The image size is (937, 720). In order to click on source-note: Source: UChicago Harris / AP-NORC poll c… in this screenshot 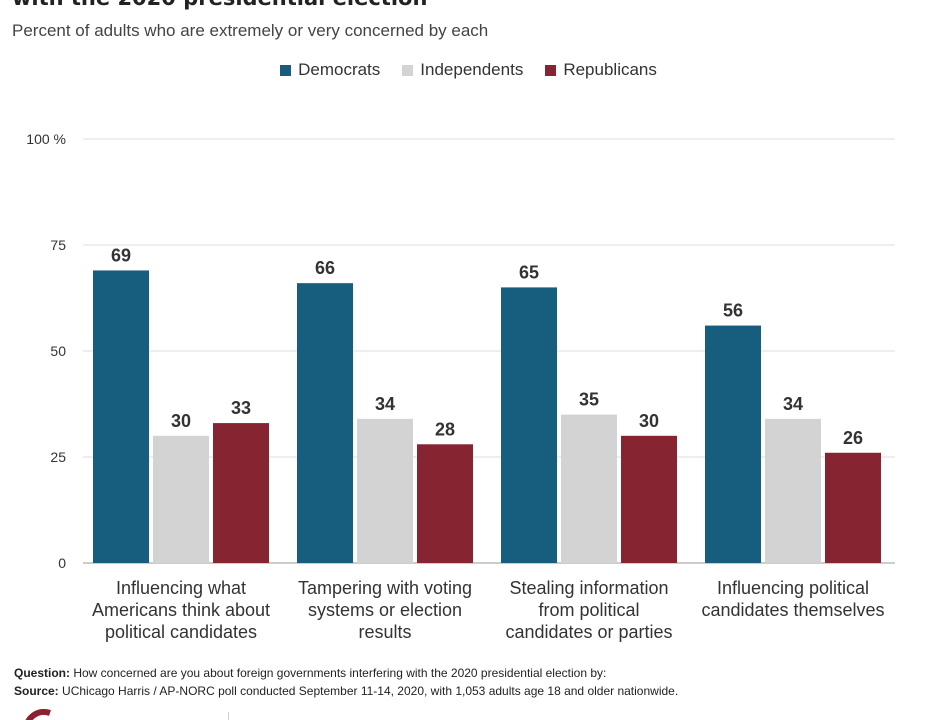, I will do `click(346, 691)`.